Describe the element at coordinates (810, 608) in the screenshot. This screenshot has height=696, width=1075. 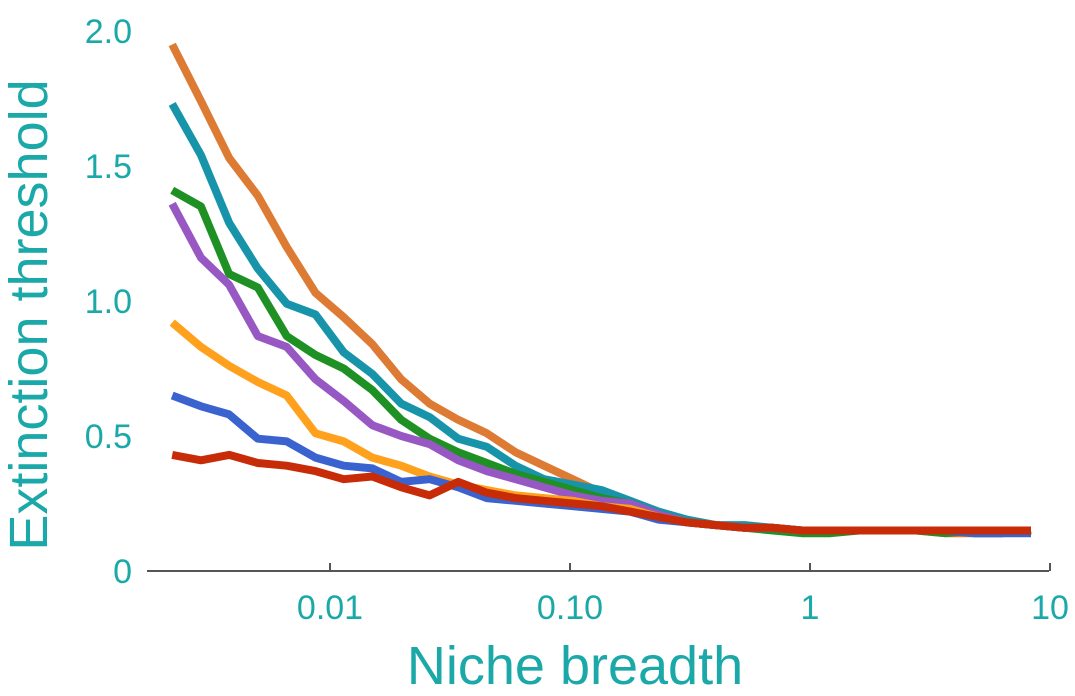
I see `x-tick-label: 1` at that location.